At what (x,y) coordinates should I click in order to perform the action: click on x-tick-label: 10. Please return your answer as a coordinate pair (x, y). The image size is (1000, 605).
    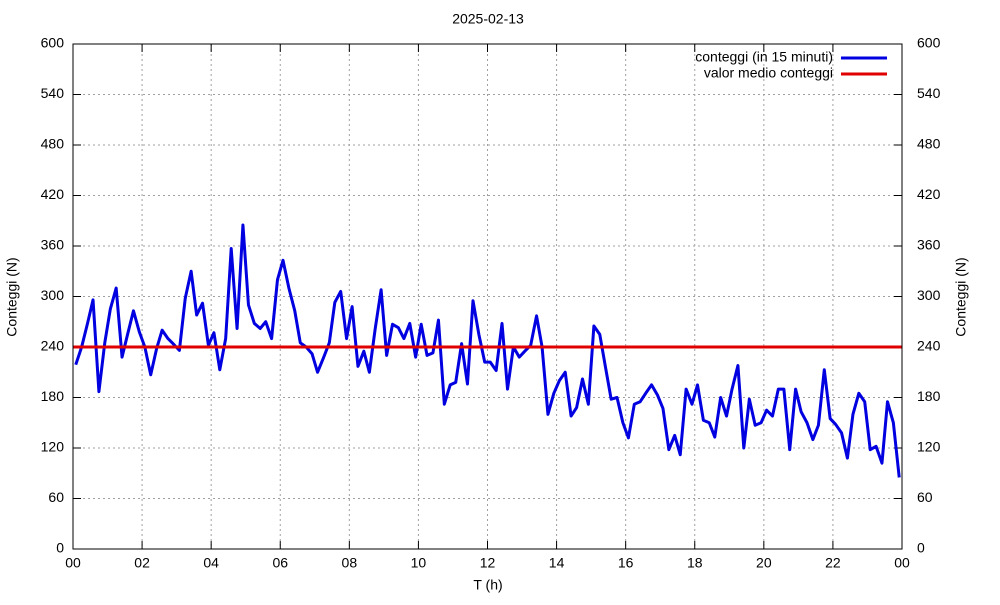
    Looking at the image, I should click on (419, 563).